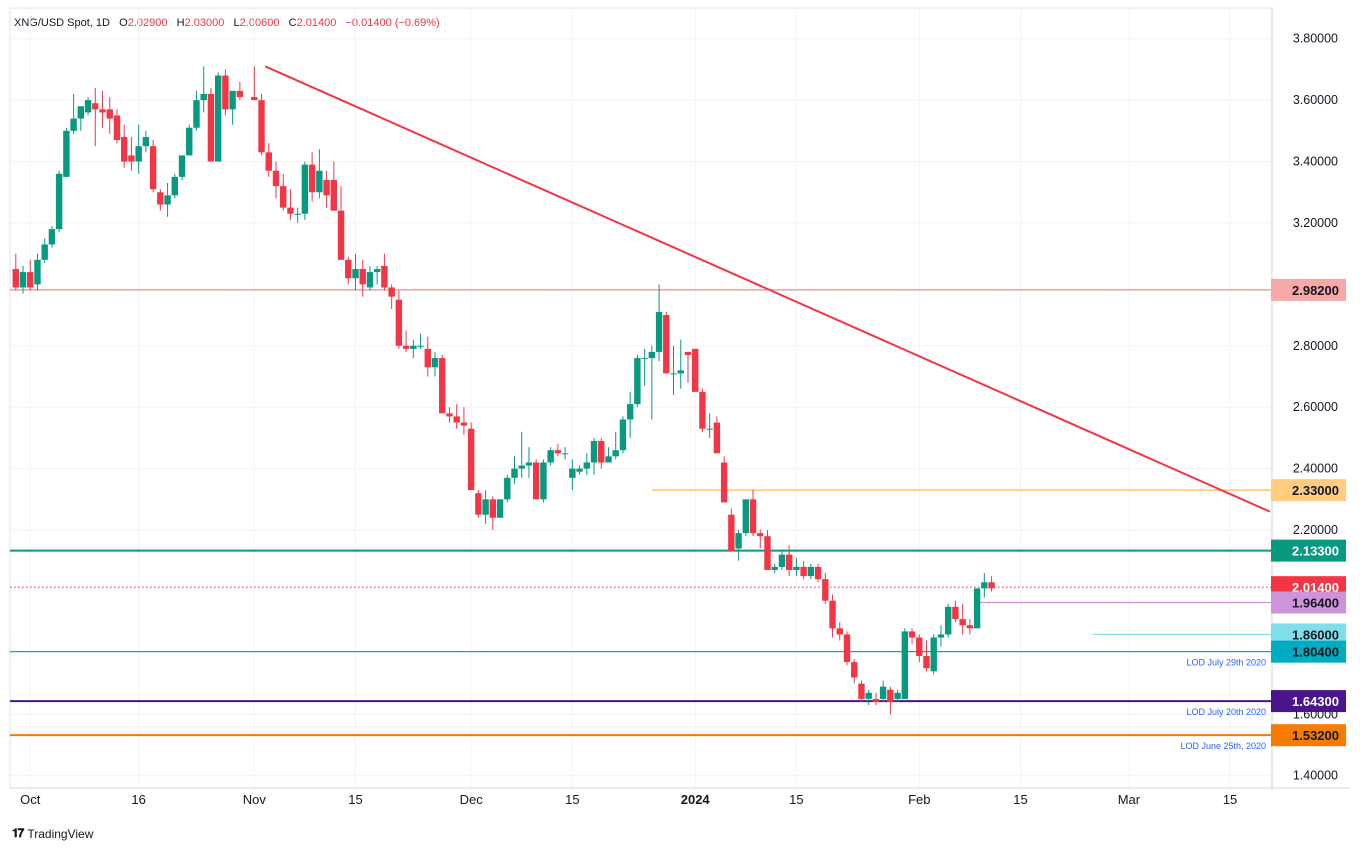 Image resolution: width=1360 pixels, height=852 pixels. Describe the element at coordinates (1315, 290) in the screenshot. I see `price-badge-label: 2.98200` at that location.